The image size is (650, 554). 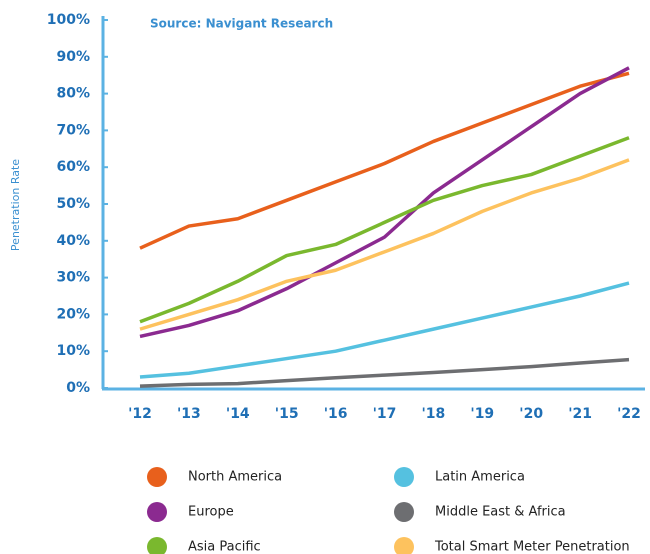 What do you see at coordinates (238, 414) in the screenshot?
I see `x-tick-label: '14` at bounding box center [238, 414].